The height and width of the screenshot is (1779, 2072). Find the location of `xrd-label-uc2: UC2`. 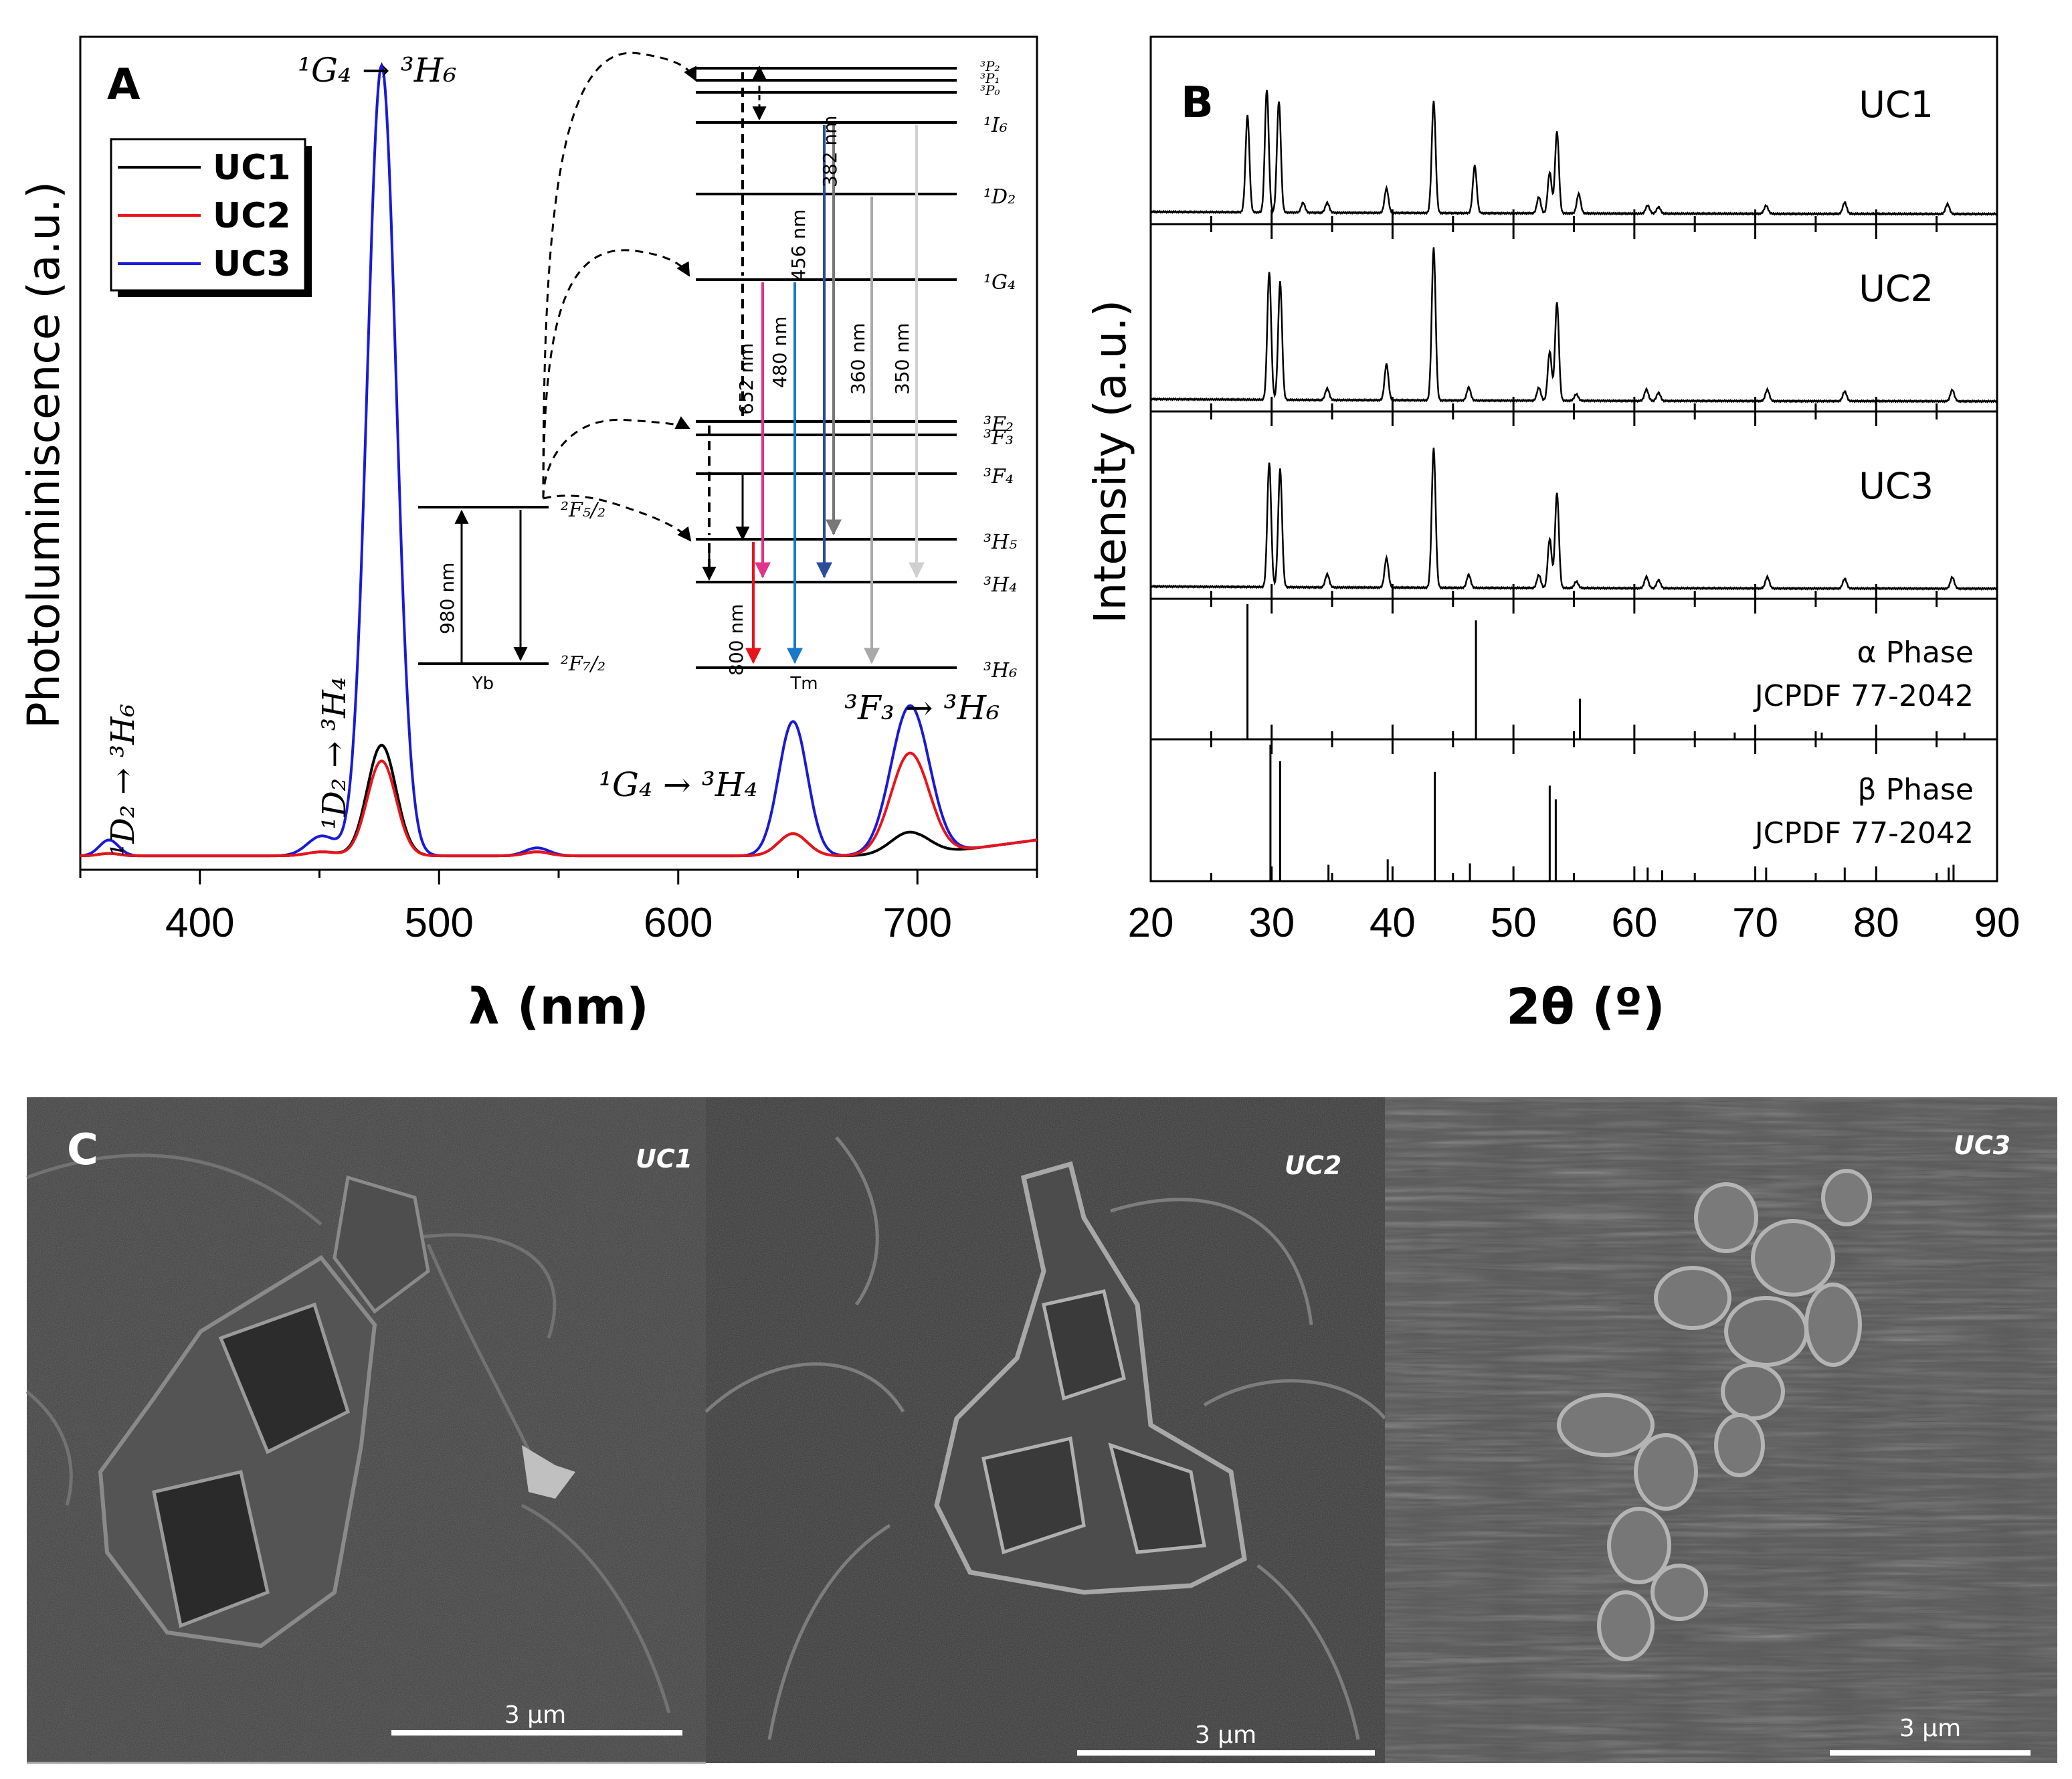

xrd-label-uc2: UC2 is located at coordinates (1896, 289).